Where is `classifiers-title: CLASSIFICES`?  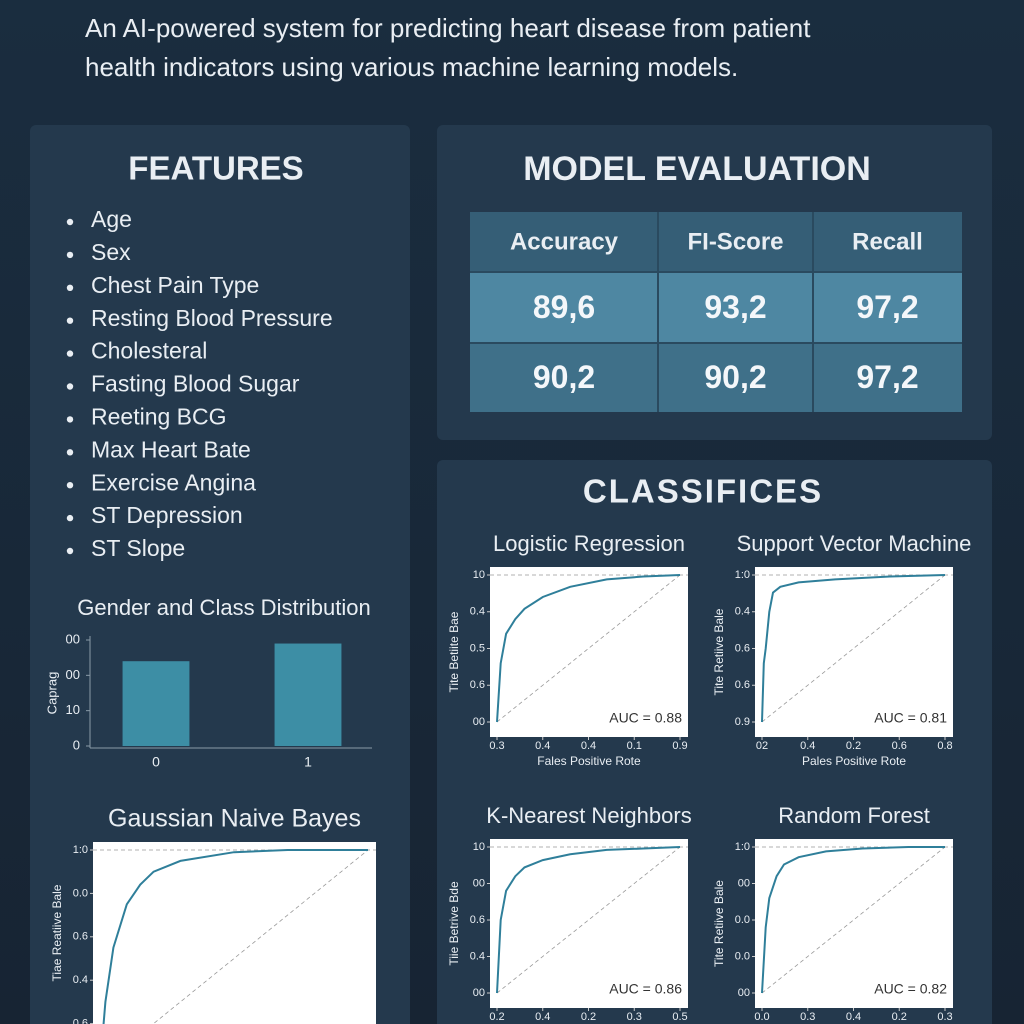 classifiers-title: CLASSIFICES is located at coordinates (703, 491).